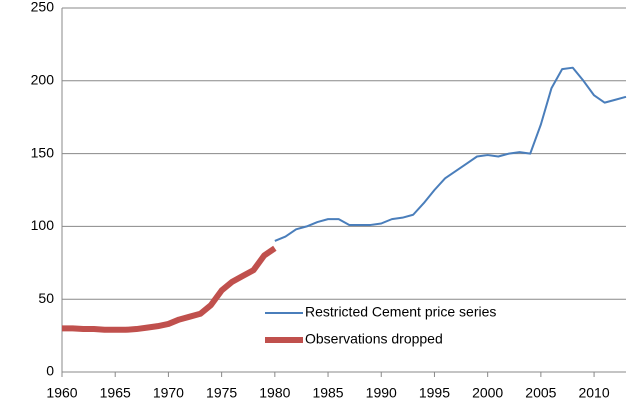 The height and width of the screenshot is (419, 629). I want to click on x-tick-label: 2000, so click(487, 393).